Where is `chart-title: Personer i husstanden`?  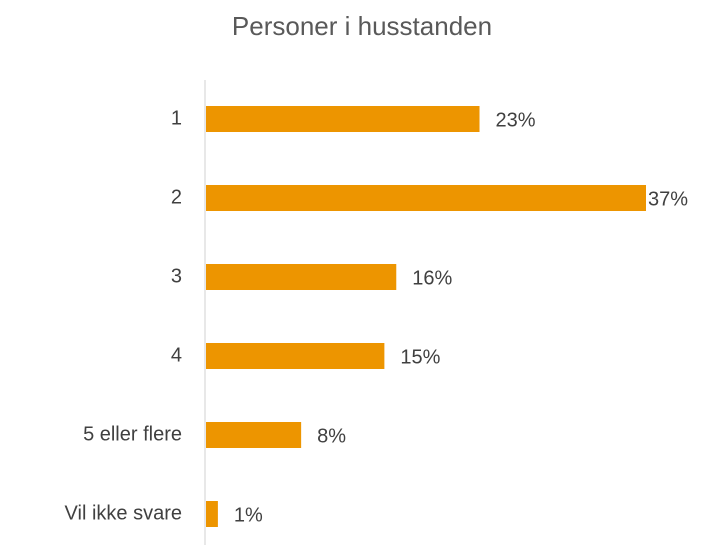
chart-title: Personer i husstanden is located at coordinates (362, 26).